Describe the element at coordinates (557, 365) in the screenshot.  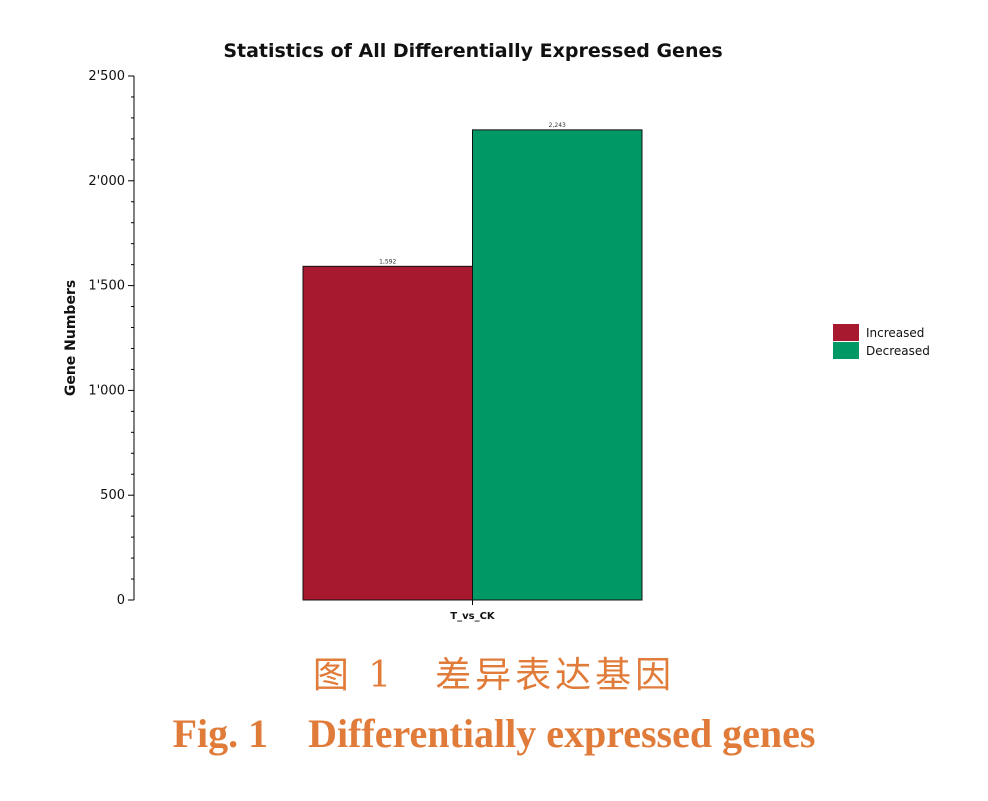
I see `bar-decreased` at that location.